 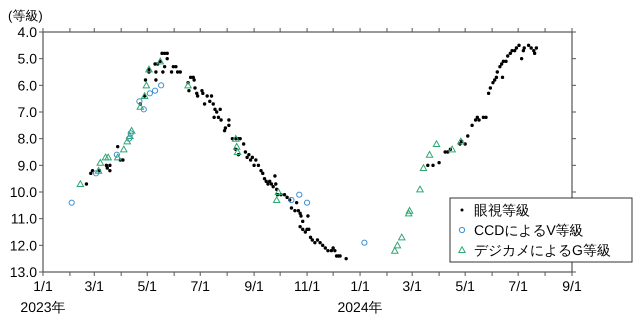 I want to click on x-tick-label: 1/1 2024年, so click(x=360, y=296).